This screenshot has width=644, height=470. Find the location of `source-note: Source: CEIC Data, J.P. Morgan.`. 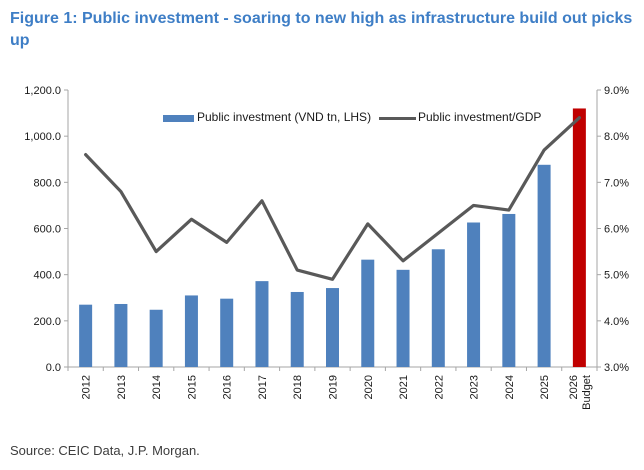

source-note: Source: CEIC Data, J.P. Morgan. is located at coordinates (105, 450).